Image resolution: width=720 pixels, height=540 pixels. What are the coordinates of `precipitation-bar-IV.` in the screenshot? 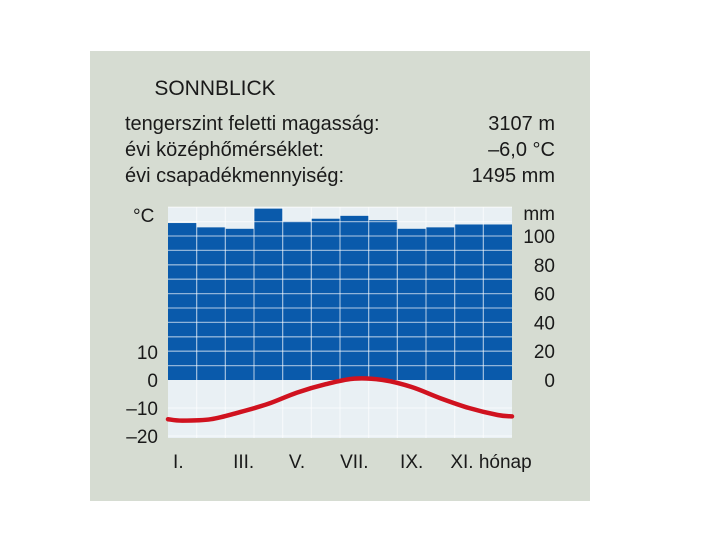 It's located at (268, 294).